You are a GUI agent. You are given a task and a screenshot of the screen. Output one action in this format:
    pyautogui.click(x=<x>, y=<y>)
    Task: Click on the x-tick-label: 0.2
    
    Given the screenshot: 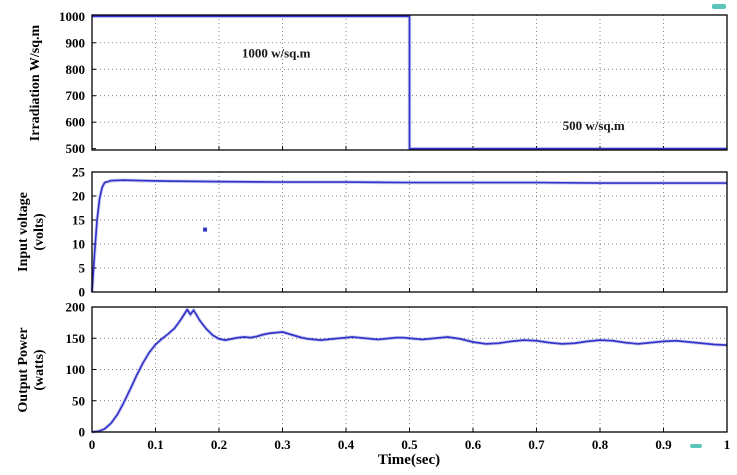 What is the action you would take?
    pyautogui.click(x=219, y=444)
    